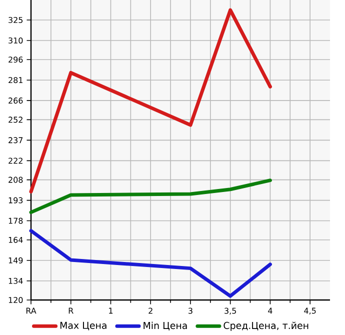  What do you see at coordinates (266, 326) in the screenshot?
I see `legend-label: Сред.Цена, т.йен` at bounding box center [266, 326].